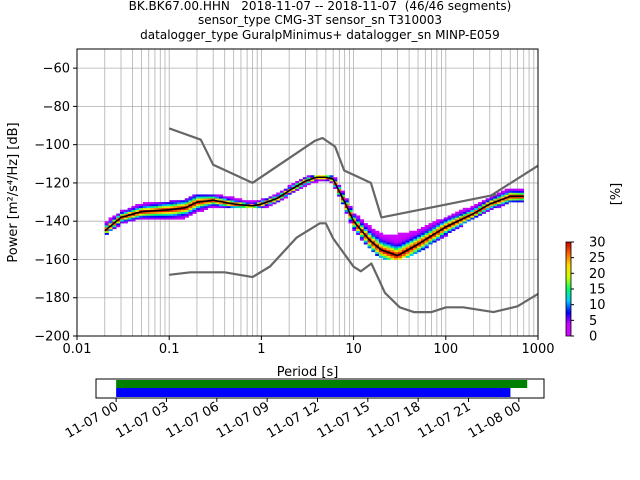 The width and height of the screenshot is (640, 480). I want to click on x-tick-label: 1, so click(261, 349).